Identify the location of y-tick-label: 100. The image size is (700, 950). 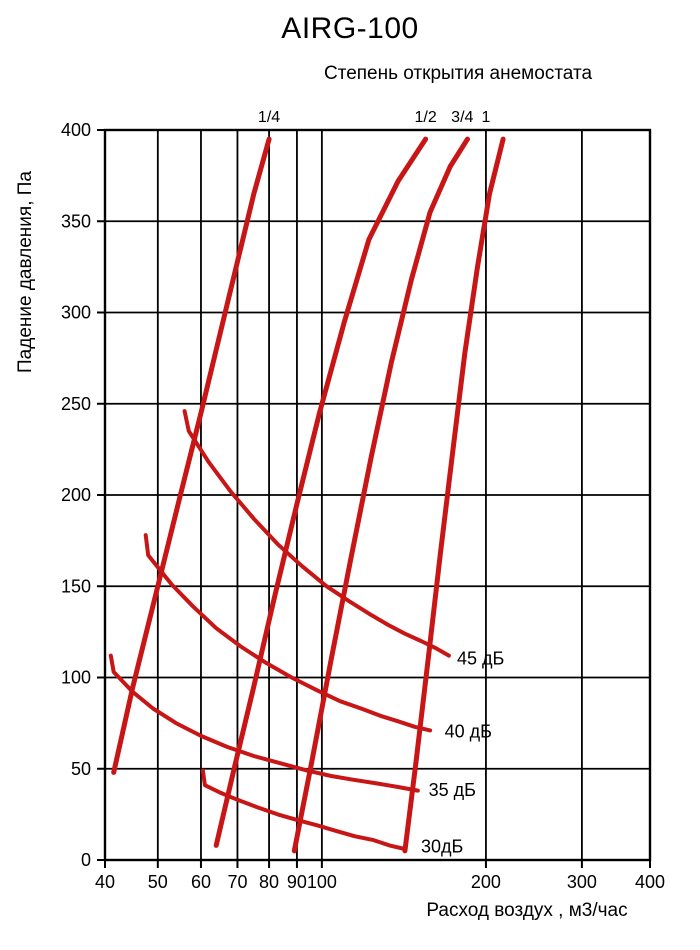
(76, 678).